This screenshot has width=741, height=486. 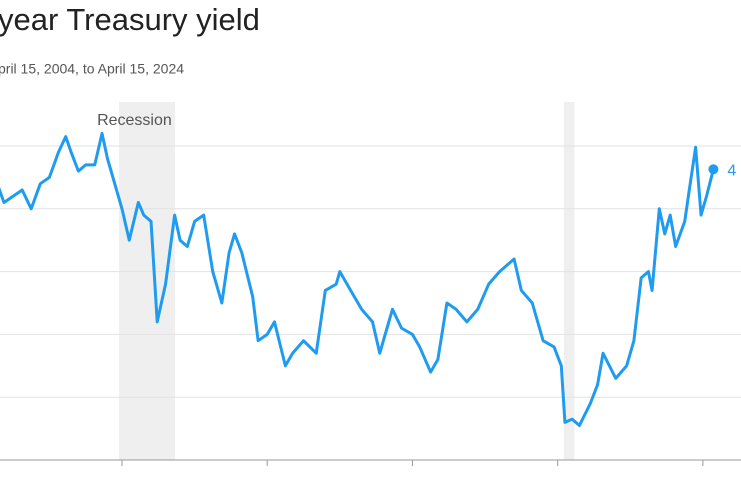 What do you see at coordinates (121, 484) in the screenshot?
I see `x-tick-label: 2008` at bounding box center [121, 484].